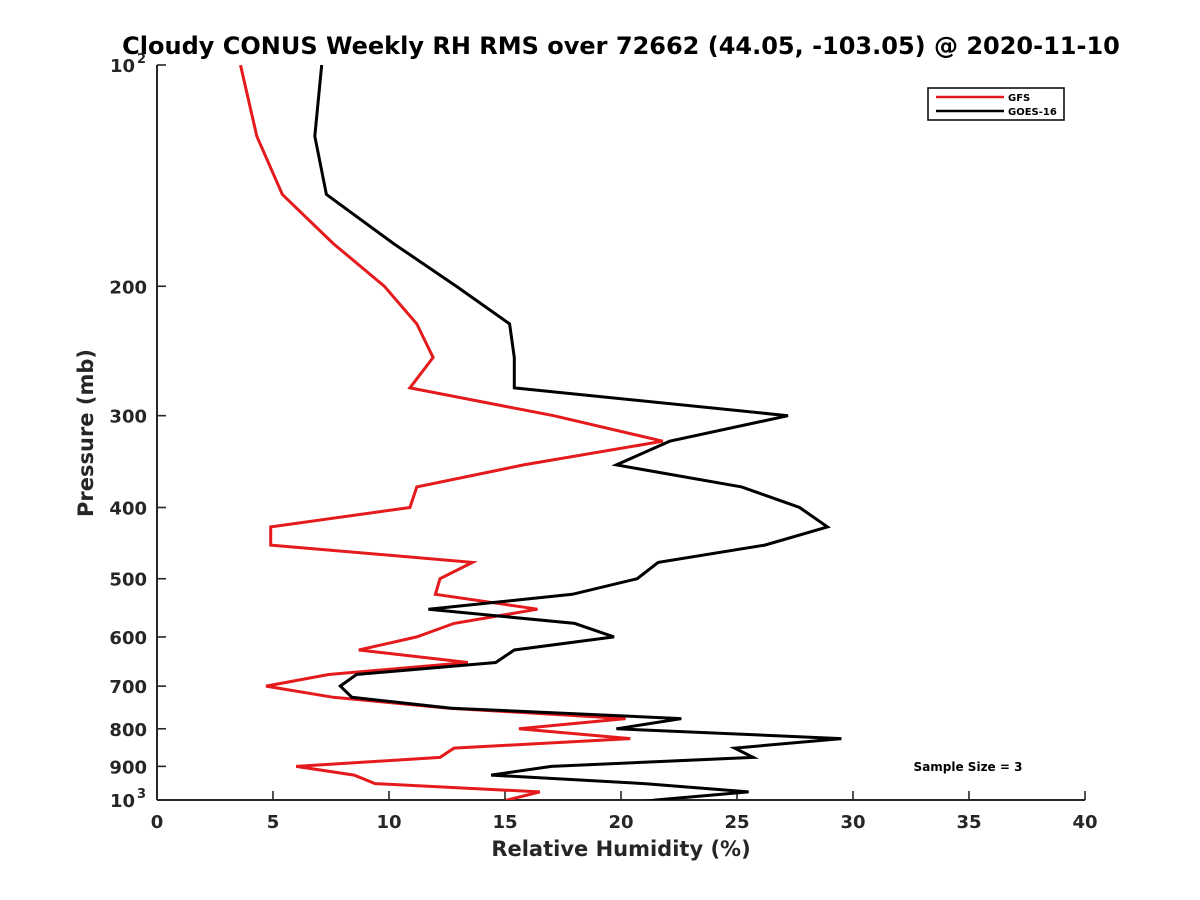 The image size is (1200, 900). What do you see at coordinates (128, 287) in the screenshot?
I see `y-tick-label: 200` at bounding box center [128, 287].